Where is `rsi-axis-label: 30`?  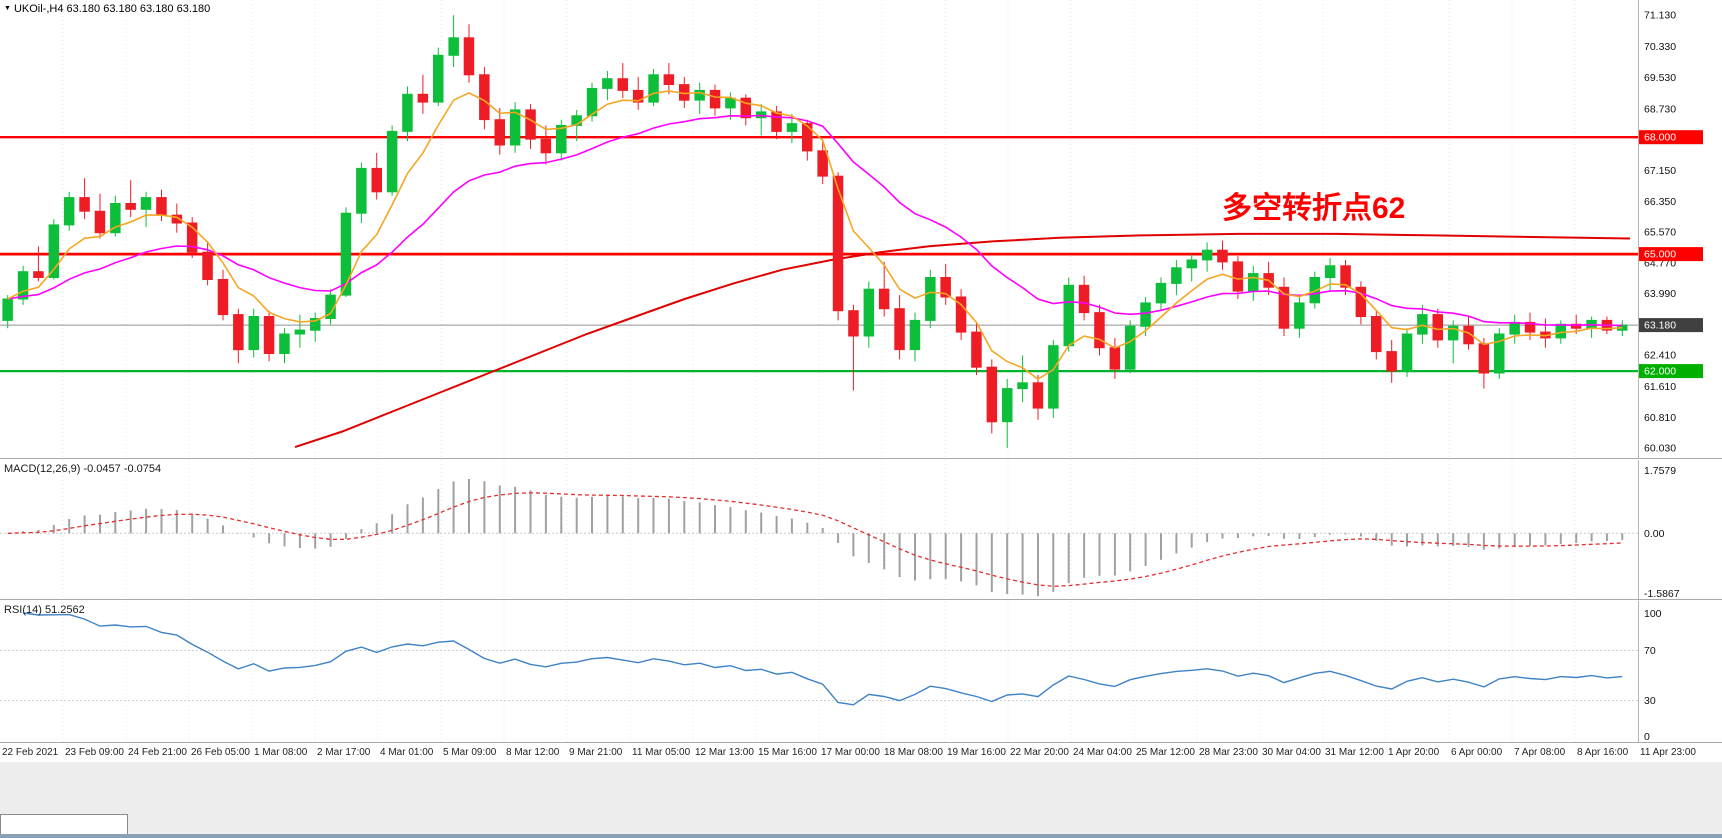
rsi-axis-label: 30 is located at coordinates (1650, 701).